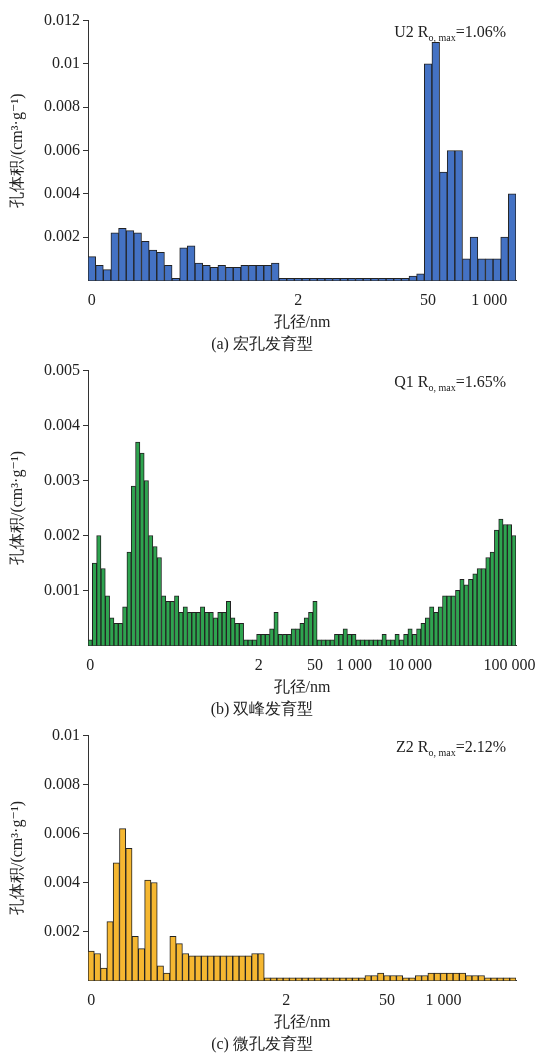 Image resolution: width=546 pixels, height=1063 pixels. What do you see at coordinates (410, 665) in the screenshot?
I see `x-tick-label: 10 000` at bounding box center [410, 665].